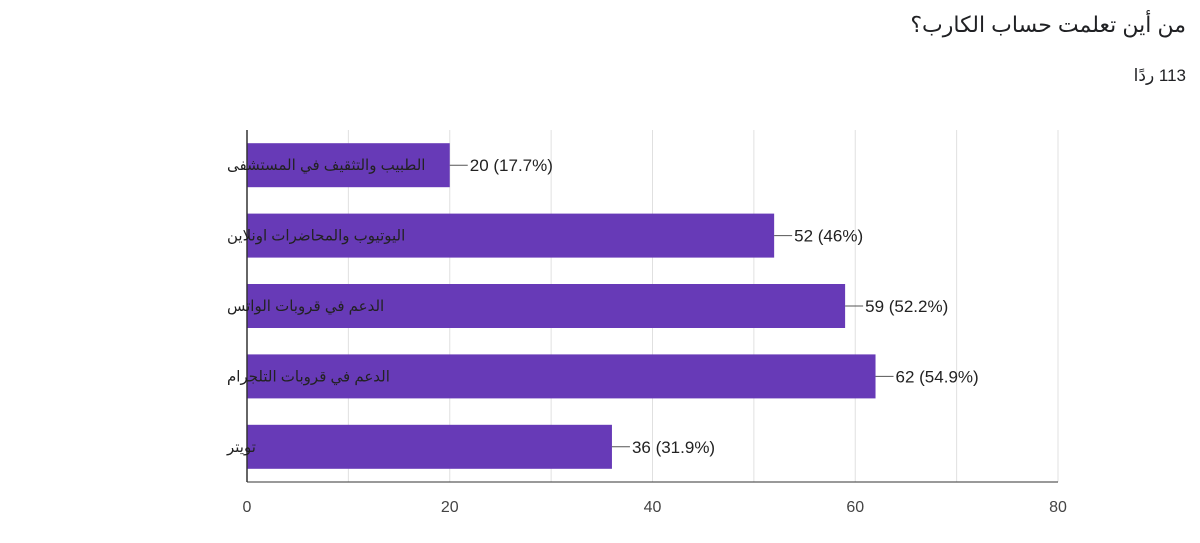 Image resolution: width=1200 pixels, height=543 pixels. Describe the element at coordinates (241, 447) in the screenshot. I see `category-label: تويتر` at that location.